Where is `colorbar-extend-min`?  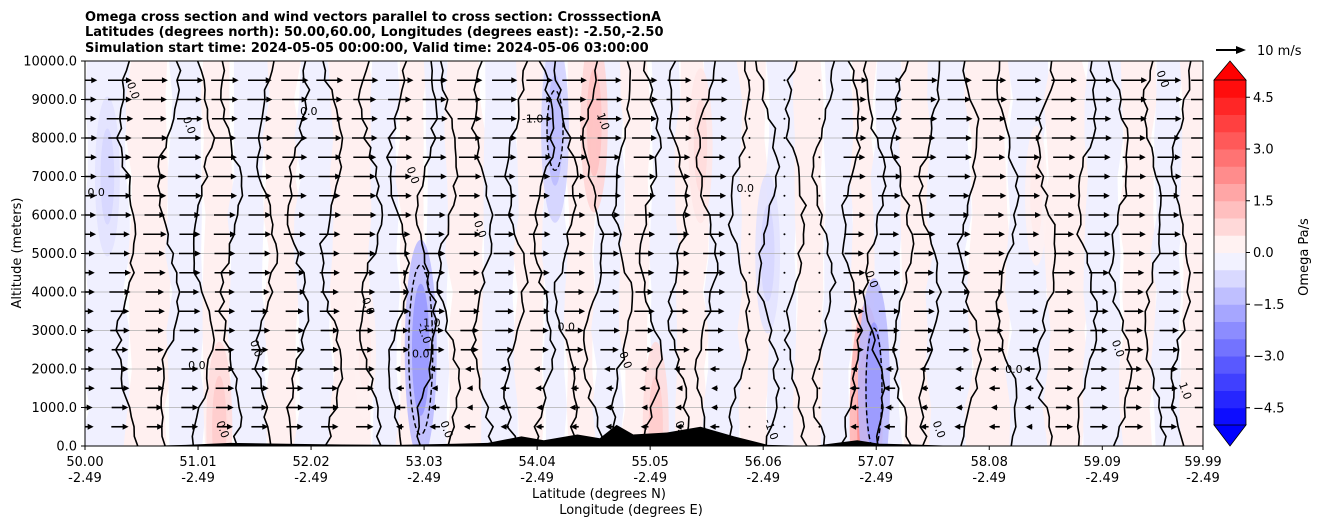
colorbar-extend-min is located at coordinates (1230, 435).